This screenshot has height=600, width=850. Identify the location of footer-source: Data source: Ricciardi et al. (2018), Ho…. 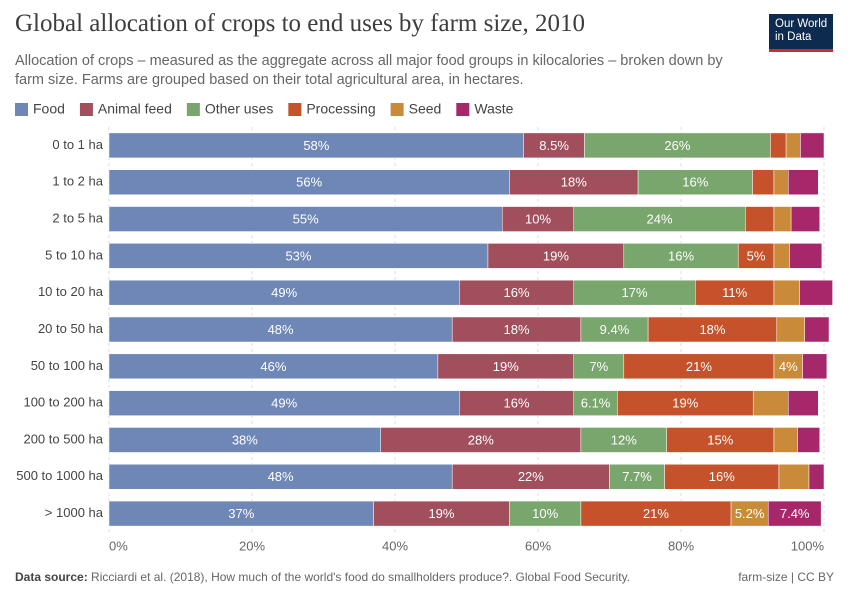
(322, 577).